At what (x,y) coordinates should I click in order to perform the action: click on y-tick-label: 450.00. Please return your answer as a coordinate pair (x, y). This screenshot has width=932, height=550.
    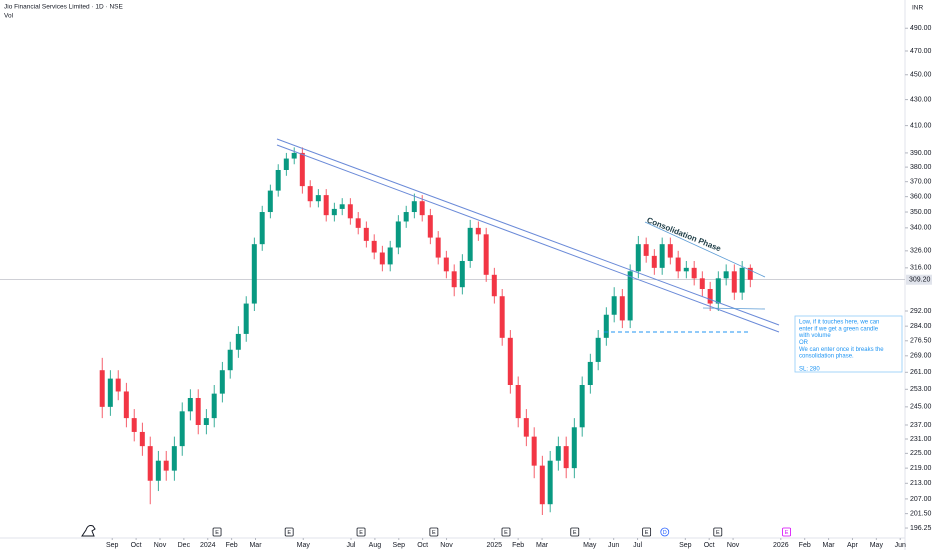
    Looking at the image, I should click on (921, 75).